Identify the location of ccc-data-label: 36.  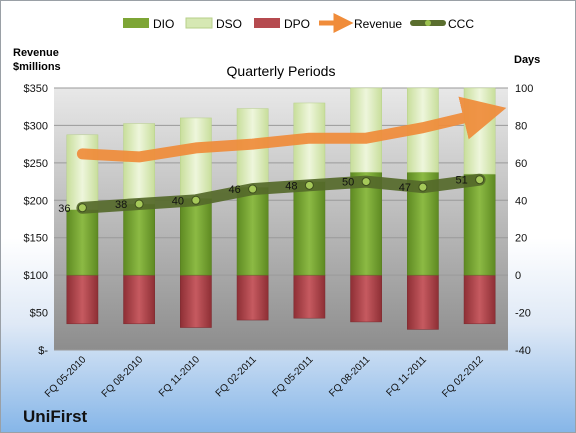
(64, 209).